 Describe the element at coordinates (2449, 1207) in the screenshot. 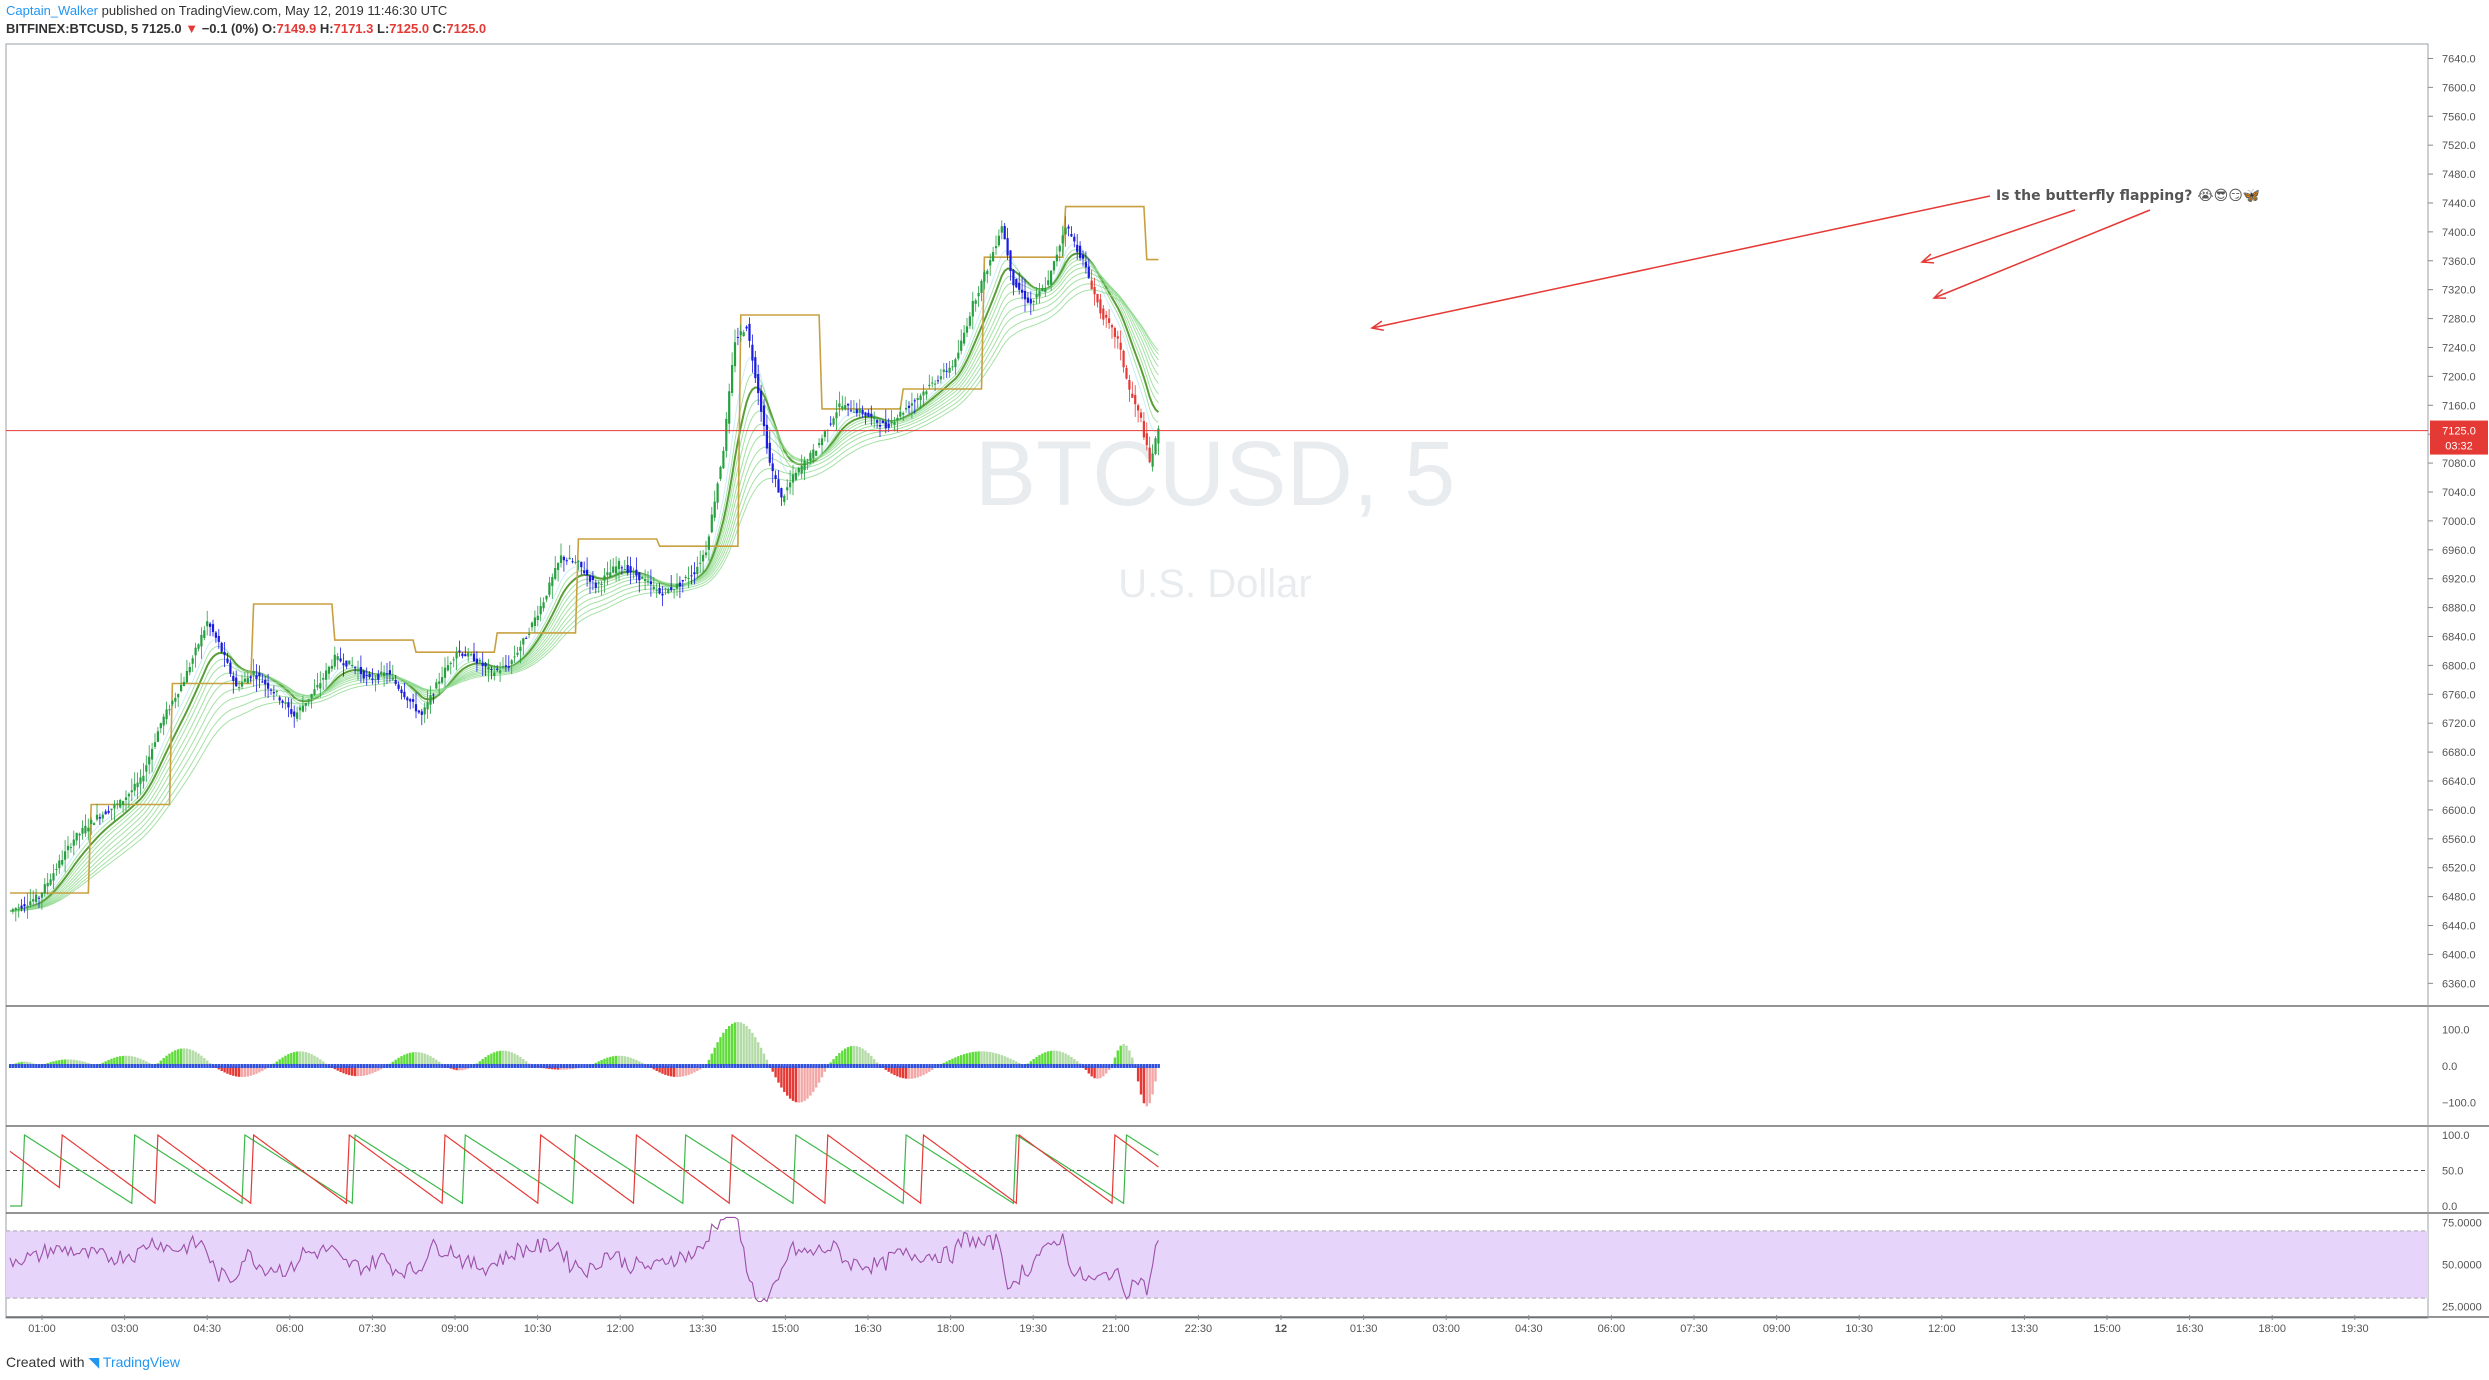

I see `aroon-tick-label: 0.0` at that location.